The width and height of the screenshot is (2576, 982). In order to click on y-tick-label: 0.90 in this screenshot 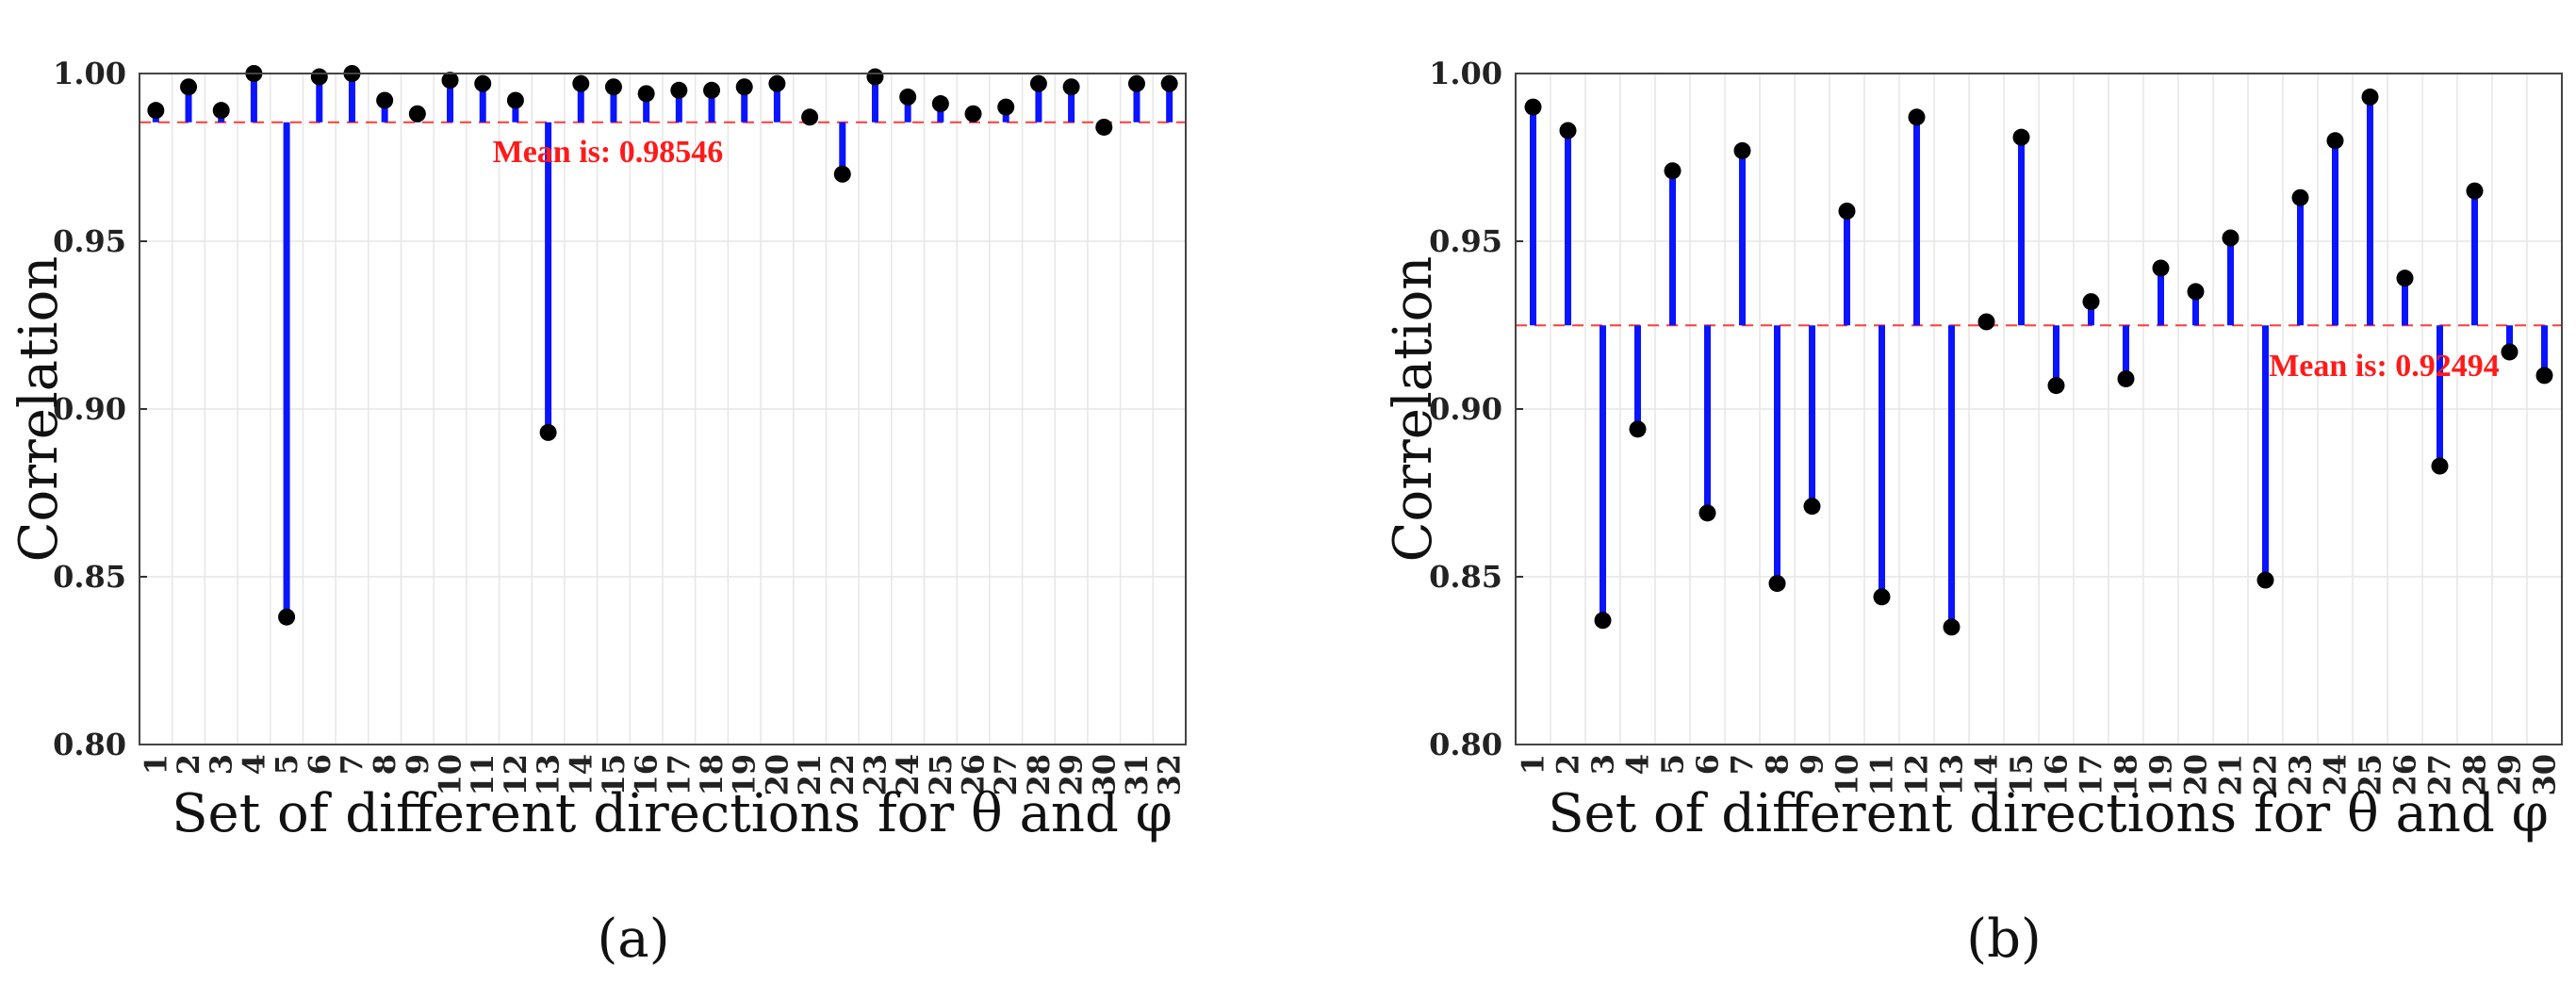, I will do `click(1465, 409)`.